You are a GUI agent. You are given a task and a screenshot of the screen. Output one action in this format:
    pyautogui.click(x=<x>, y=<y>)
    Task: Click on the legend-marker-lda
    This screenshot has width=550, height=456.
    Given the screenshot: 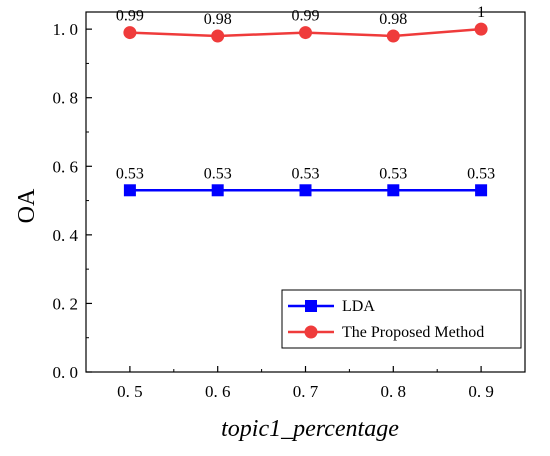 What is the action you would take?
    pyautogui.click(x=311, y=306)
    